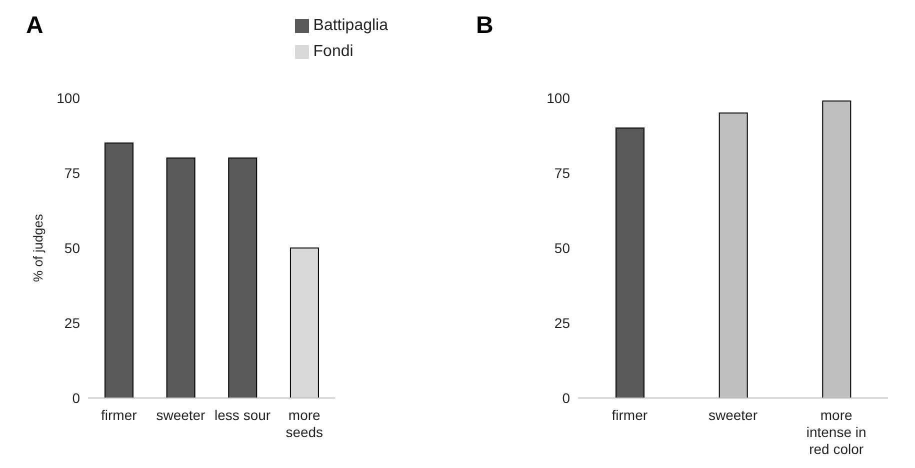 Image resolution: width=915 pixels, height=468 pixels. I want to click on x-tick-label: more seeds, so click(305, 423).